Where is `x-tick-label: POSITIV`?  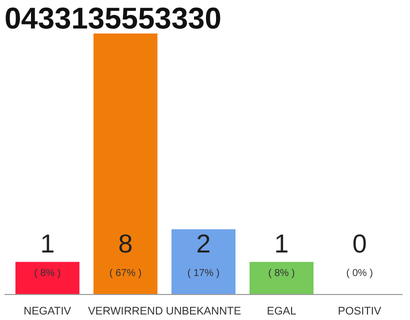
x-tick-label: POSITIV is located at coordinates (360, 312).